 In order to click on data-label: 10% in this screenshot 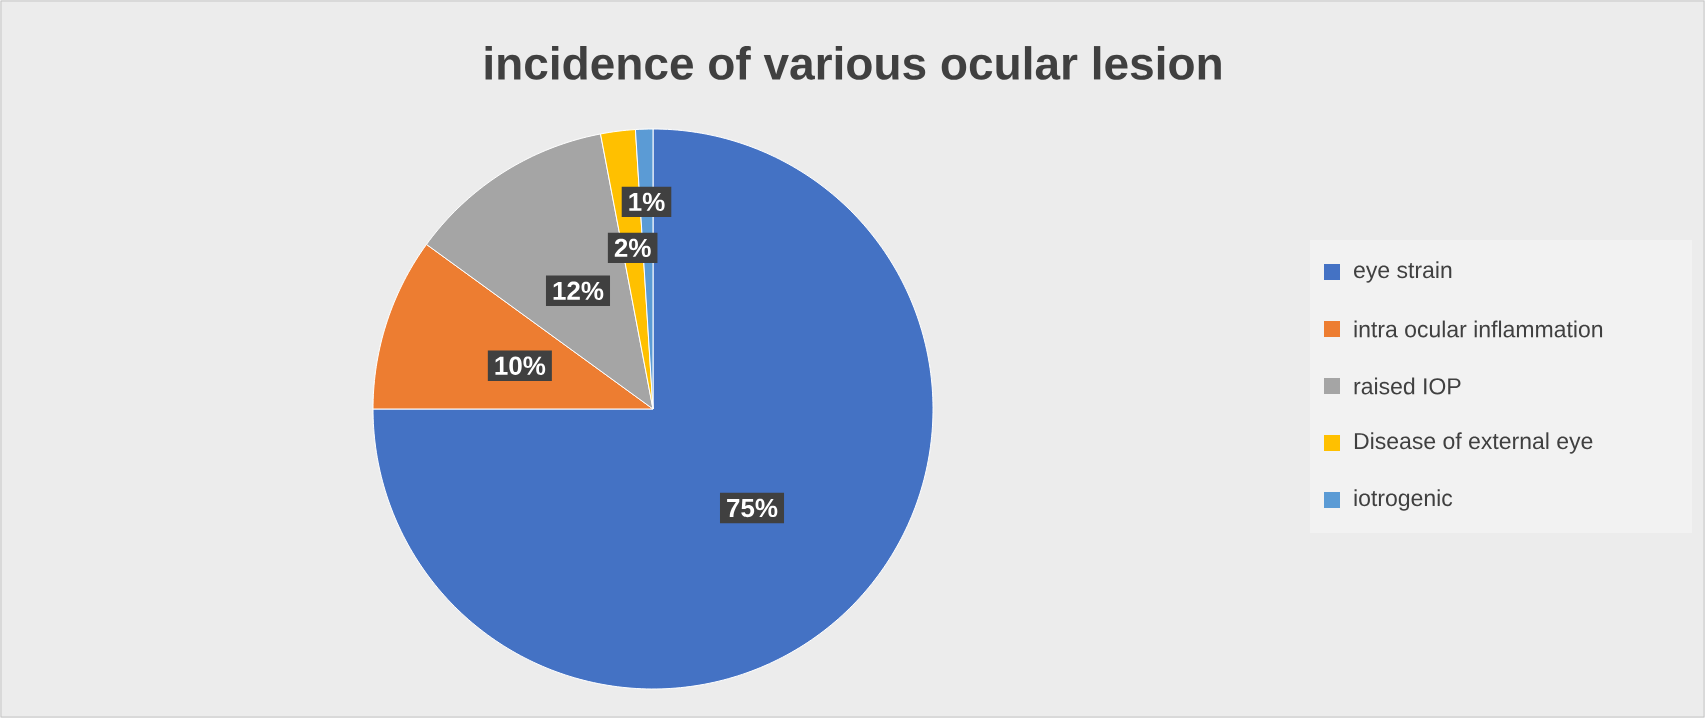, I will do `click(520, 365)`.